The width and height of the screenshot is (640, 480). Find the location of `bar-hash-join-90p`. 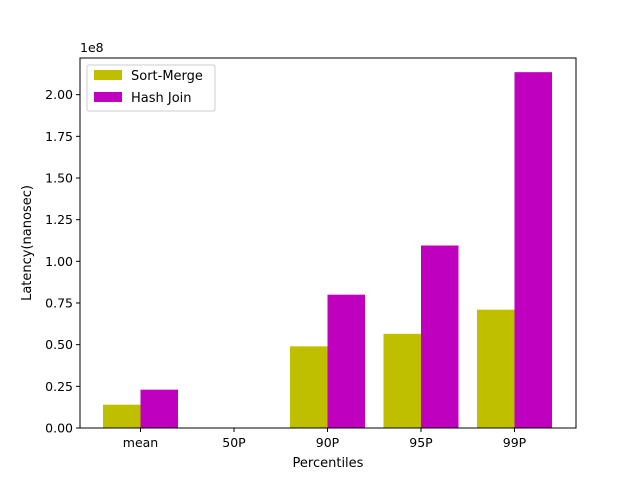

bar-hash-join-90p is located at coordinates (346, 361).